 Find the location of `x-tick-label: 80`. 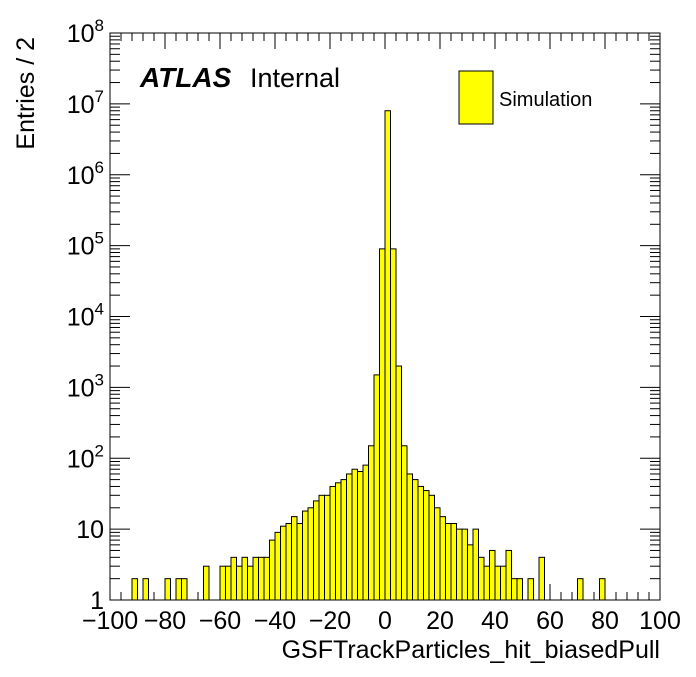

x-tick-label: 80 is located at coordinates (605, 621).